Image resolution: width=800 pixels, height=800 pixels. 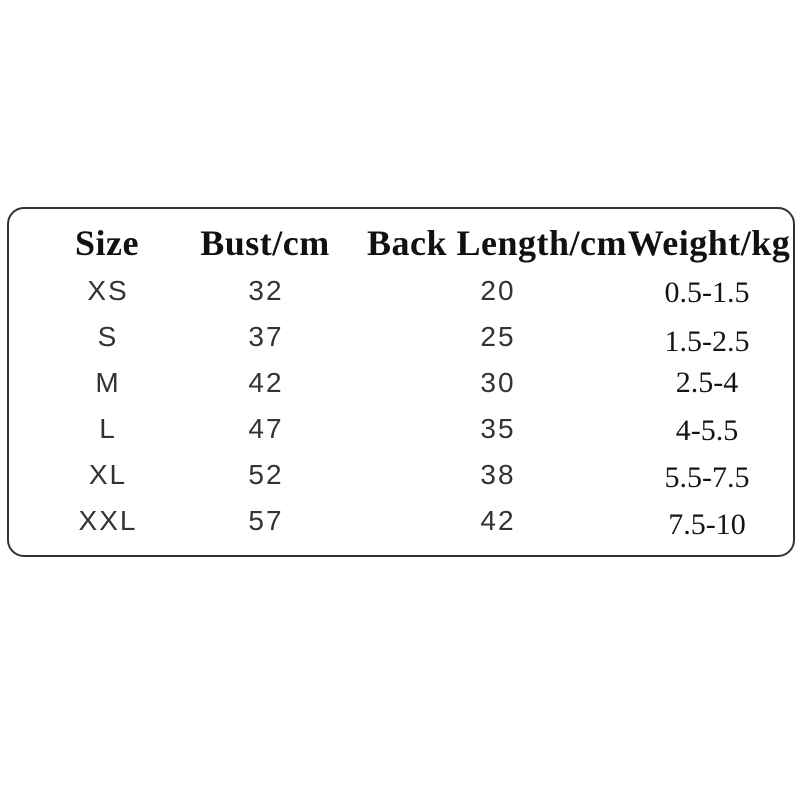 I want to click on cell-weight: 1.5-2.5, so click(x=707, y=341).